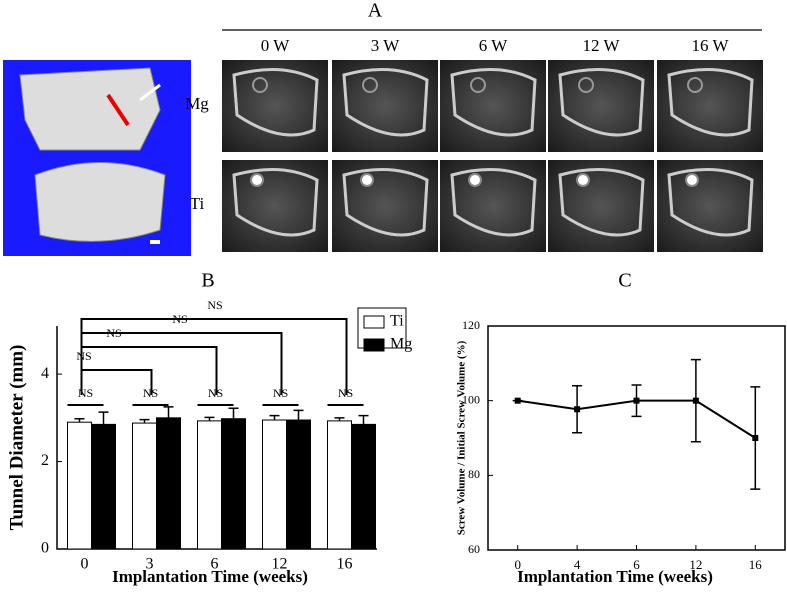 The image size is (787, 601). Describe the element at coordinates (493, 45) in the screenshot. I see `column-label: 6 W` at that location.